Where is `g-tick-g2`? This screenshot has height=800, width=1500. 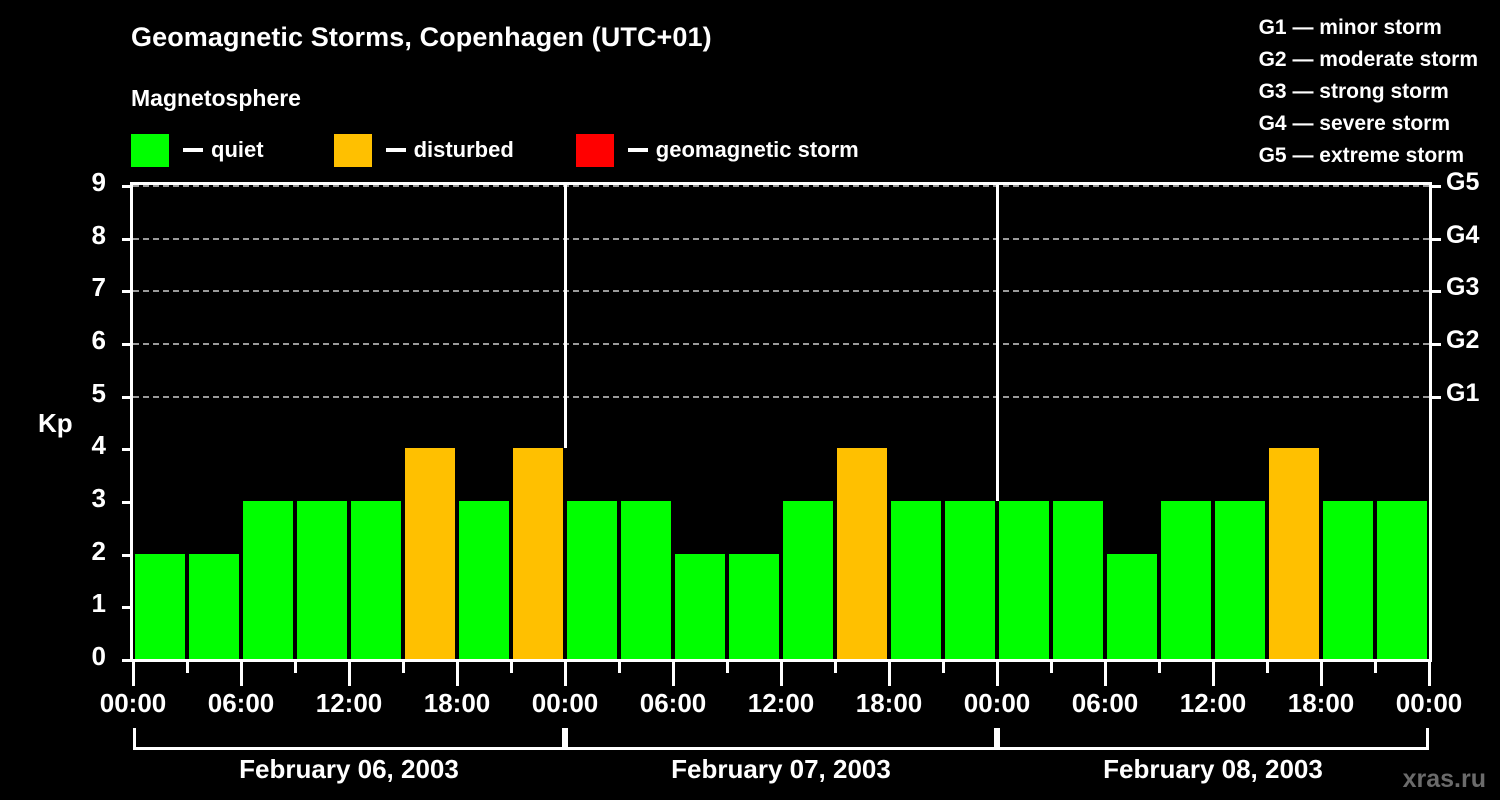
g-tick-g2 is located at coordinates (1435, 344).